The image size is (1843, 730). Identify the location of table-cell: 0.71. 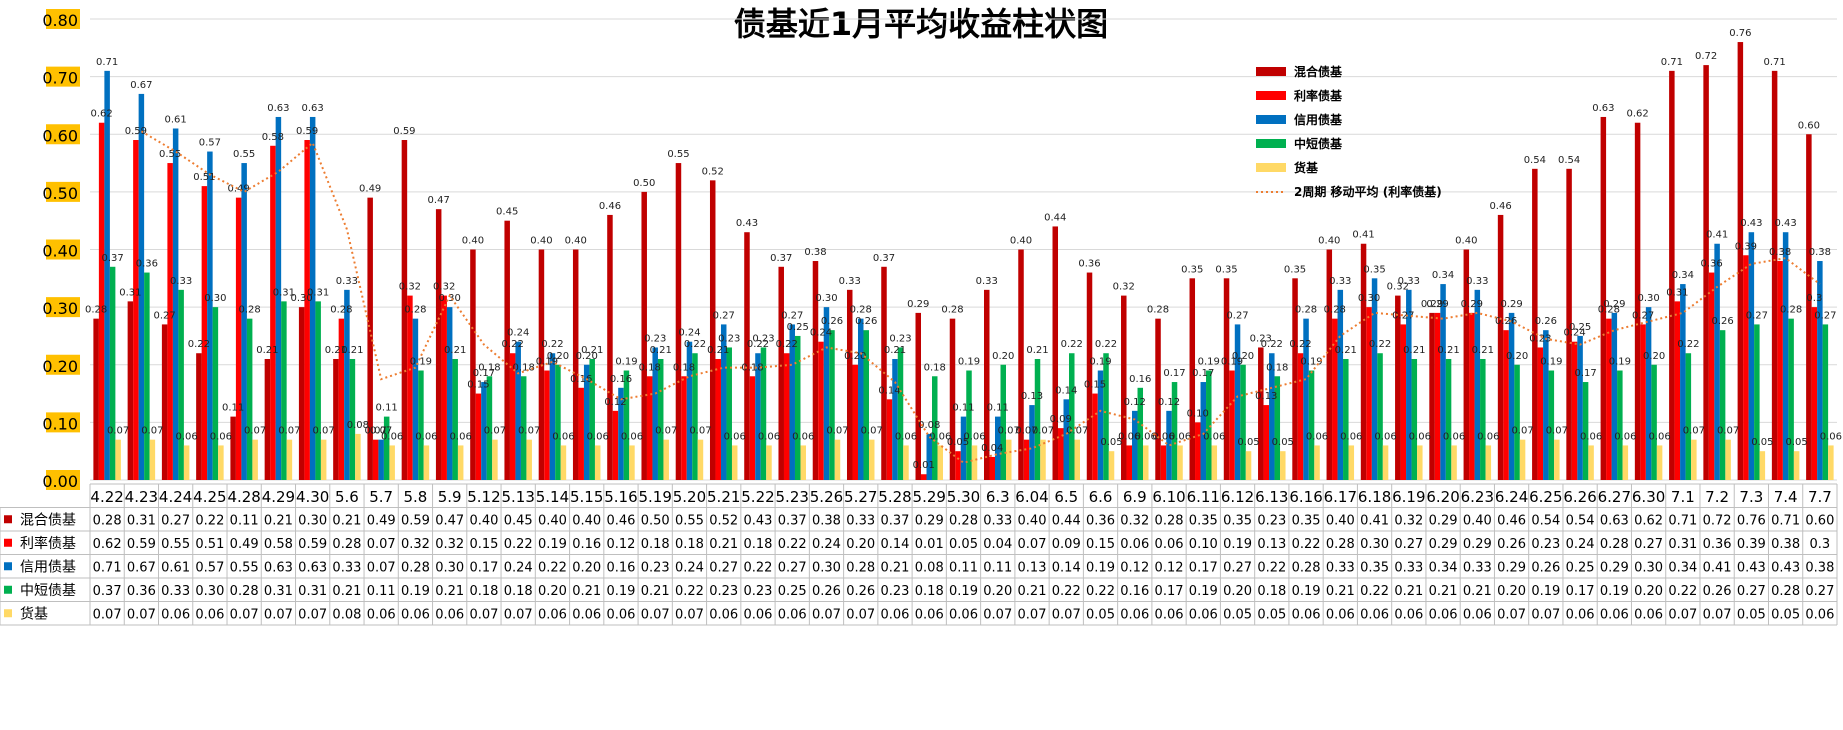
(1785, 520).